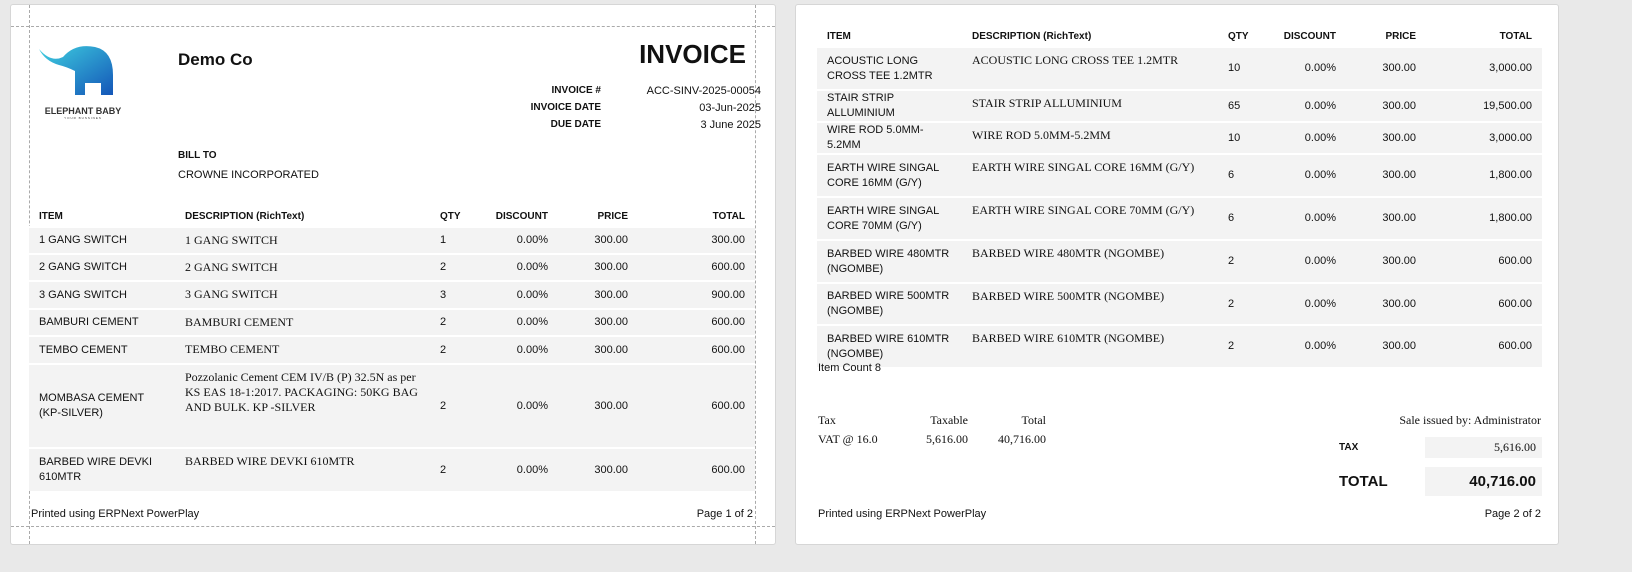 The image size is (1632, 572). I want to click on page-number: Page 2 of 2, so click(1512, 514).